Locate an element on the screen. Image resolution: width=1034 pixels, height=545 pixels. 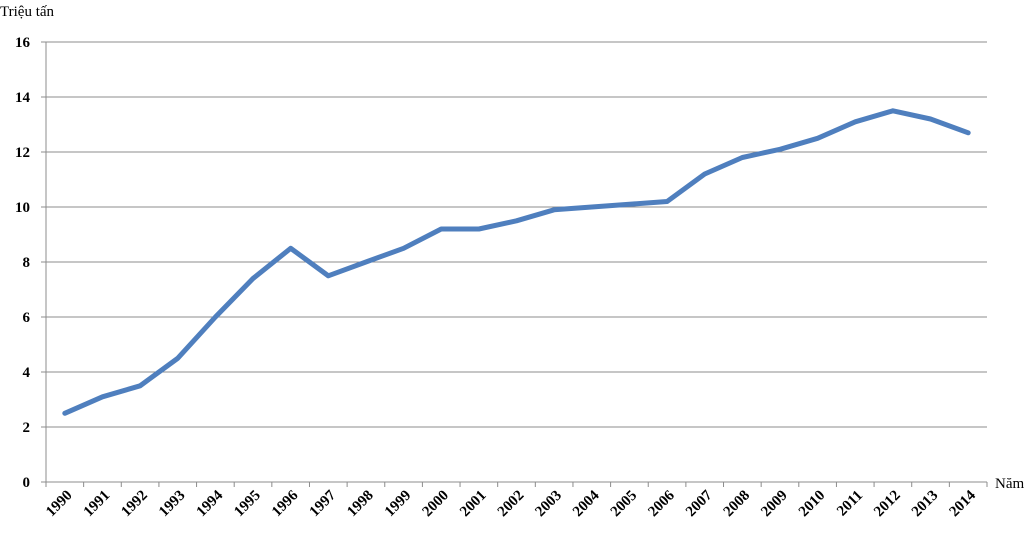
x-tick-label: 2010 is located at coordinates (812, 504).